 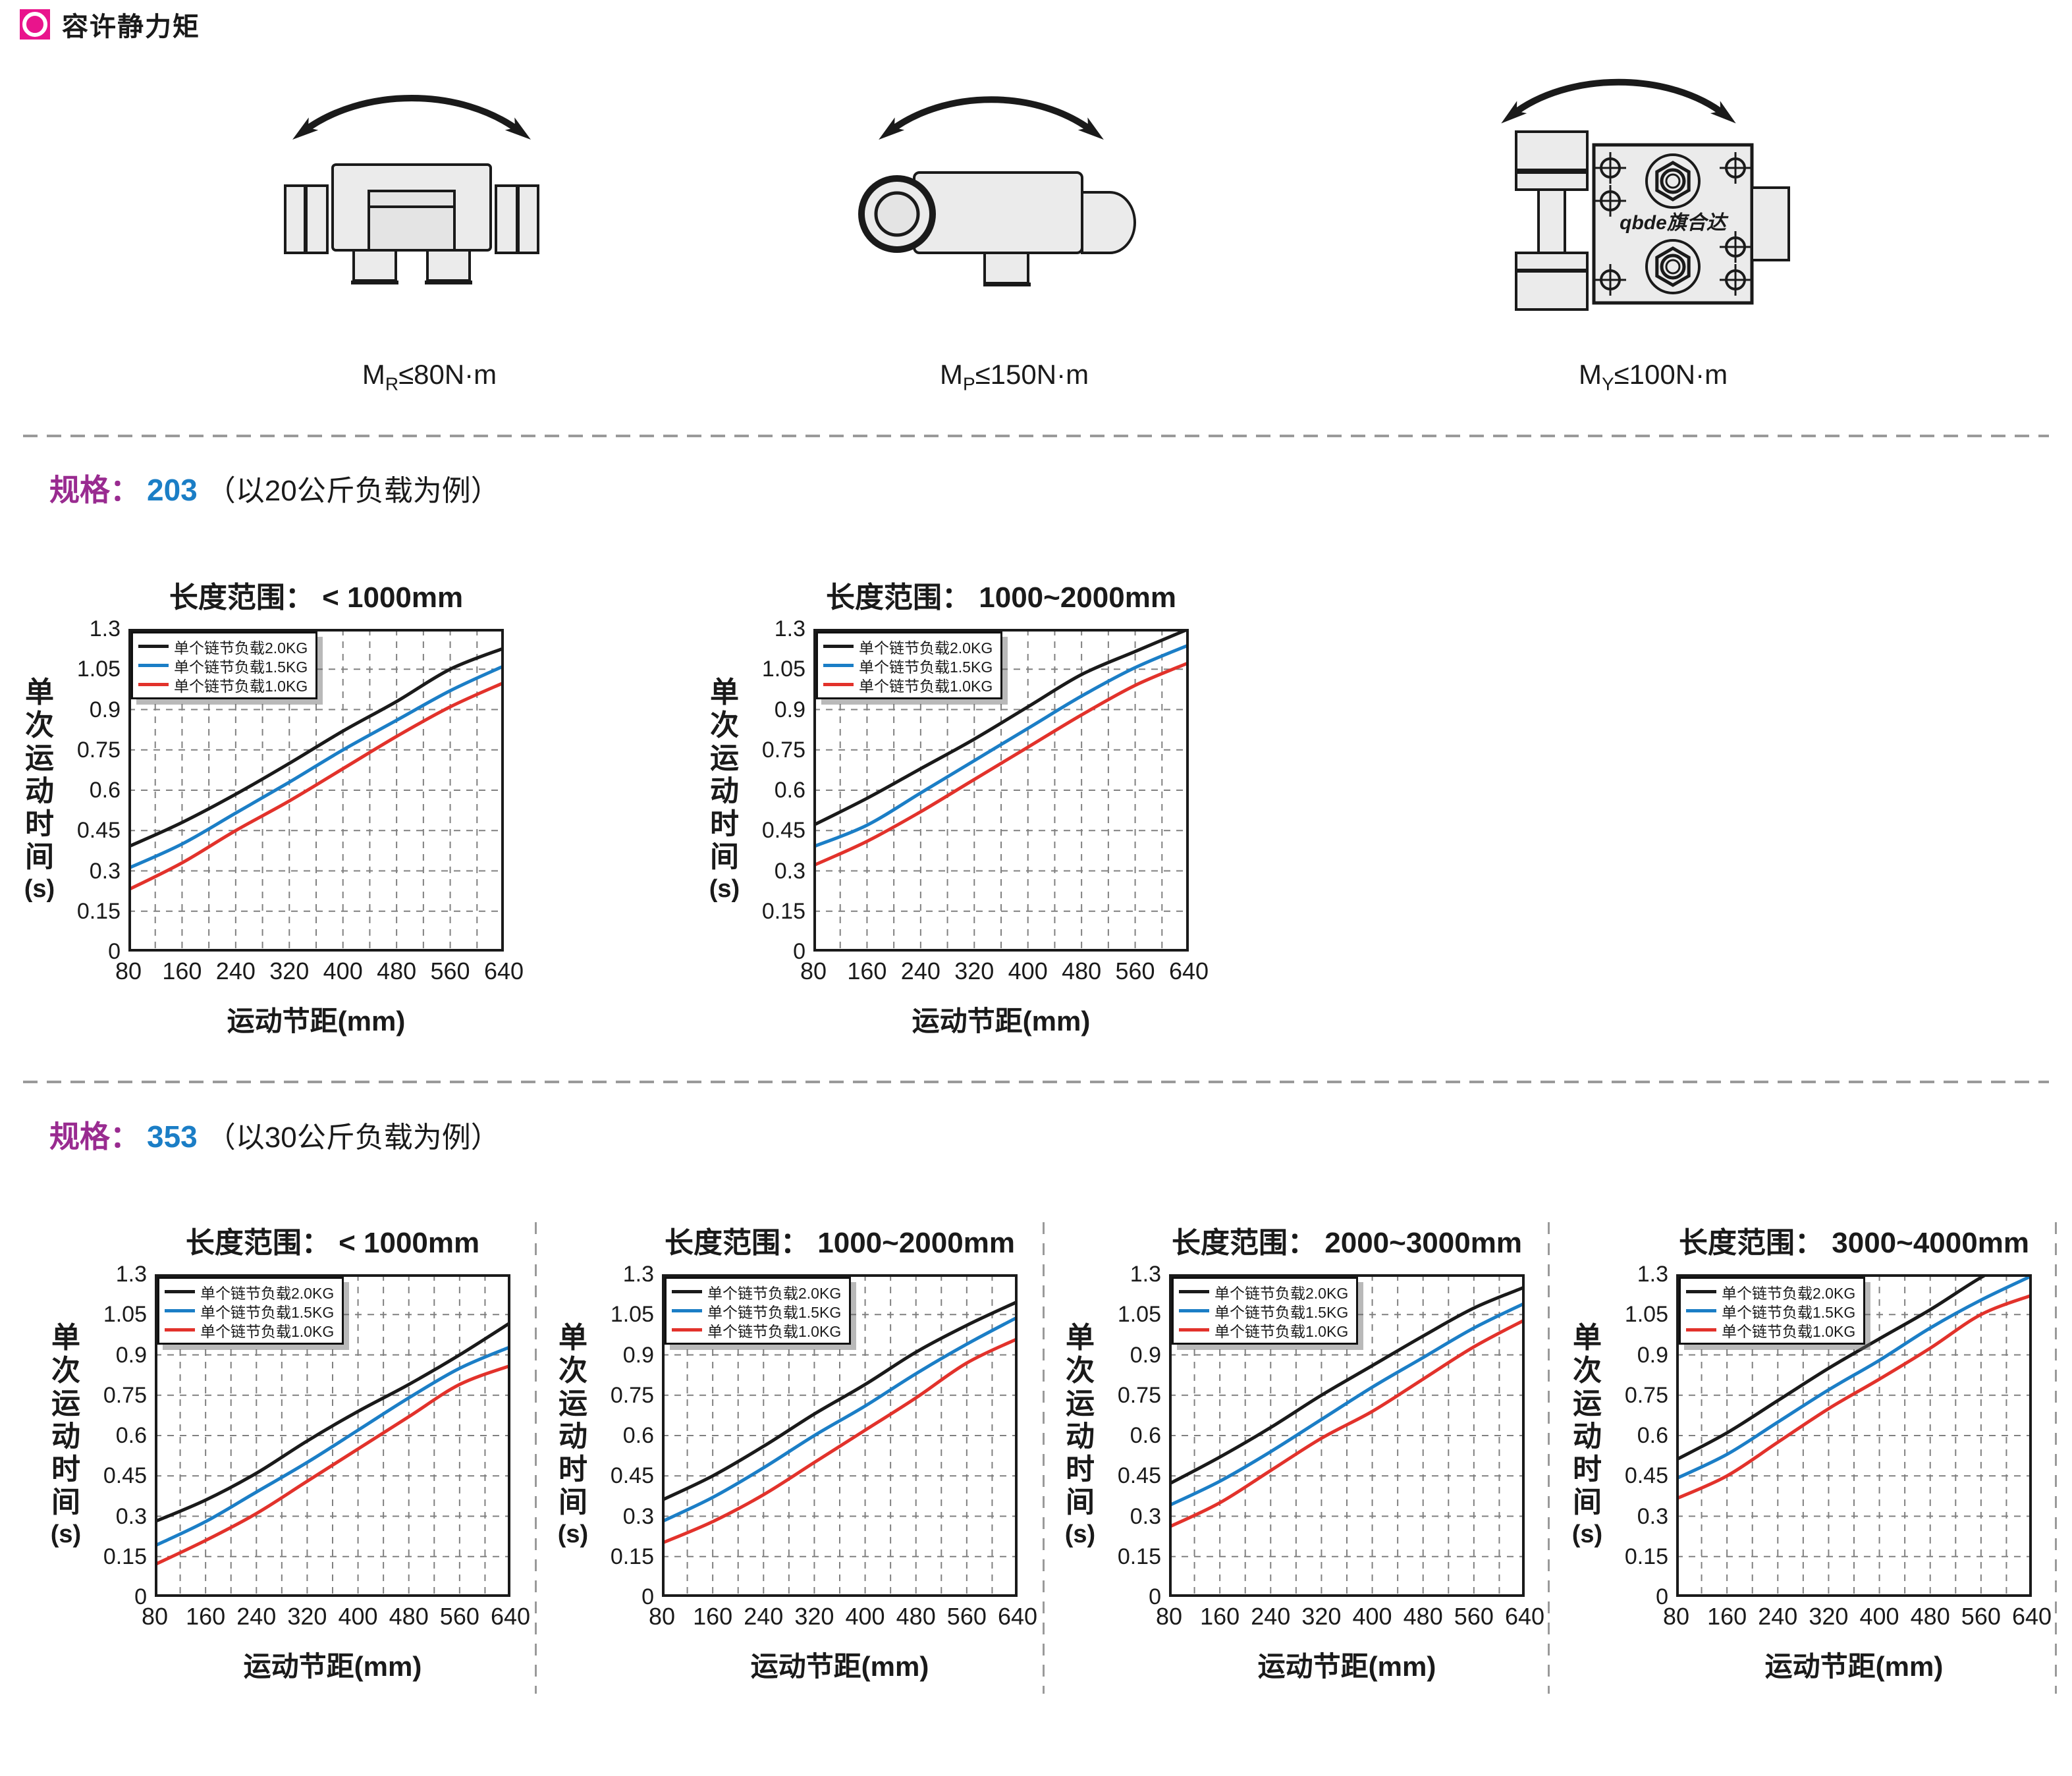 I want to click on foot, so click(x=449, y=265).